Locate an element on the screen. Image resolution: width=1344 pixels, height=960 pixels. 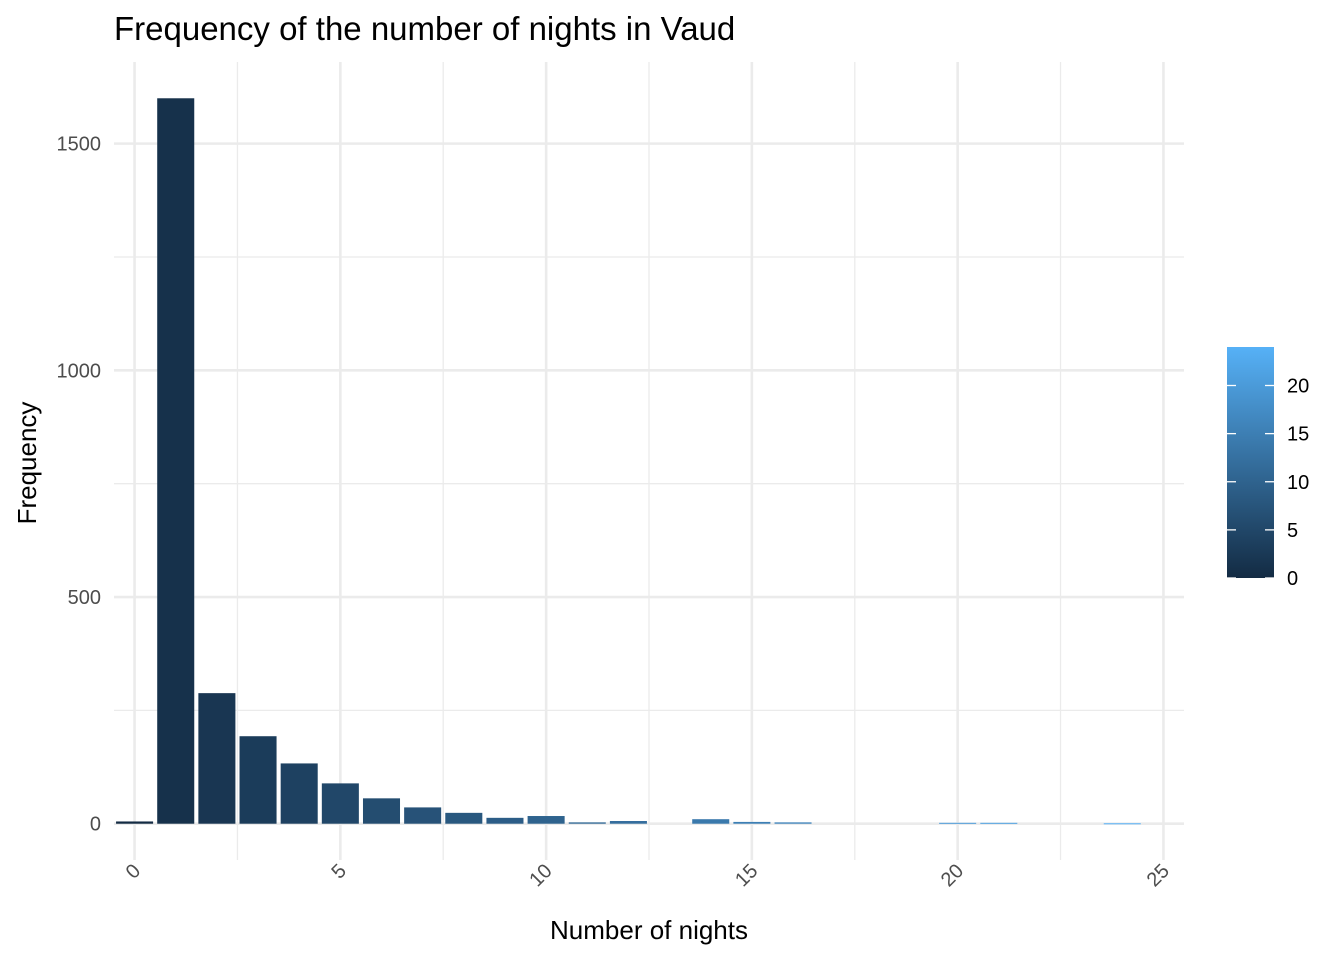
colorbar is located at coordinates (1250, 462).